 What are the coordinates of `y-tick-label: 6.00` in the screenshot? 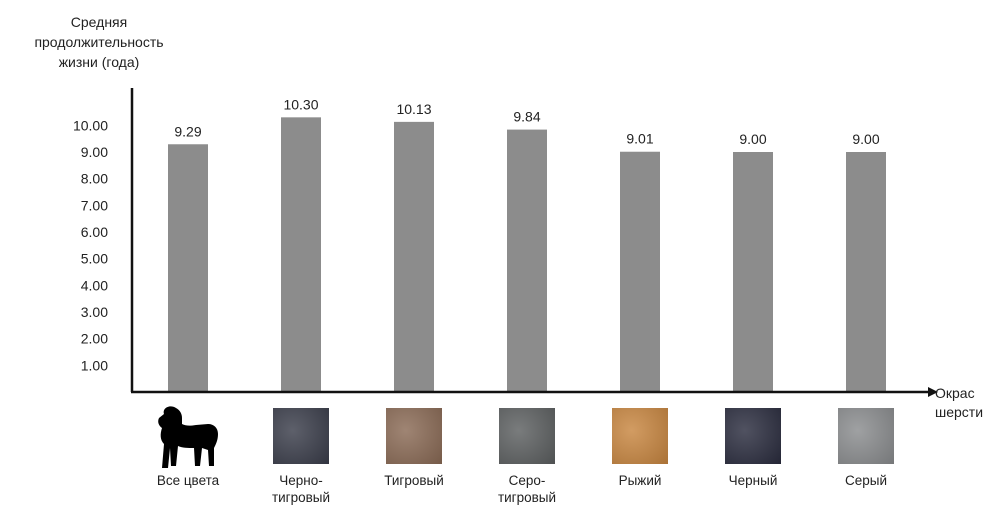 It's located at (94, 232).